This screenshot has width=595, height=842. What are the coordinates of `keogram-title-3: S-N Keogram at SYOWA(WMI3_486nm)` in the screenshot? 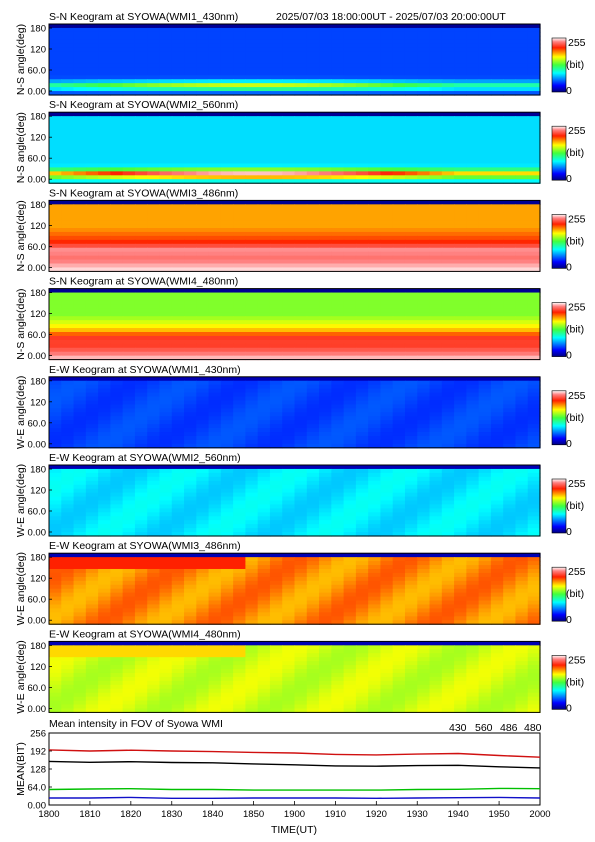 It's located at (143, 193).